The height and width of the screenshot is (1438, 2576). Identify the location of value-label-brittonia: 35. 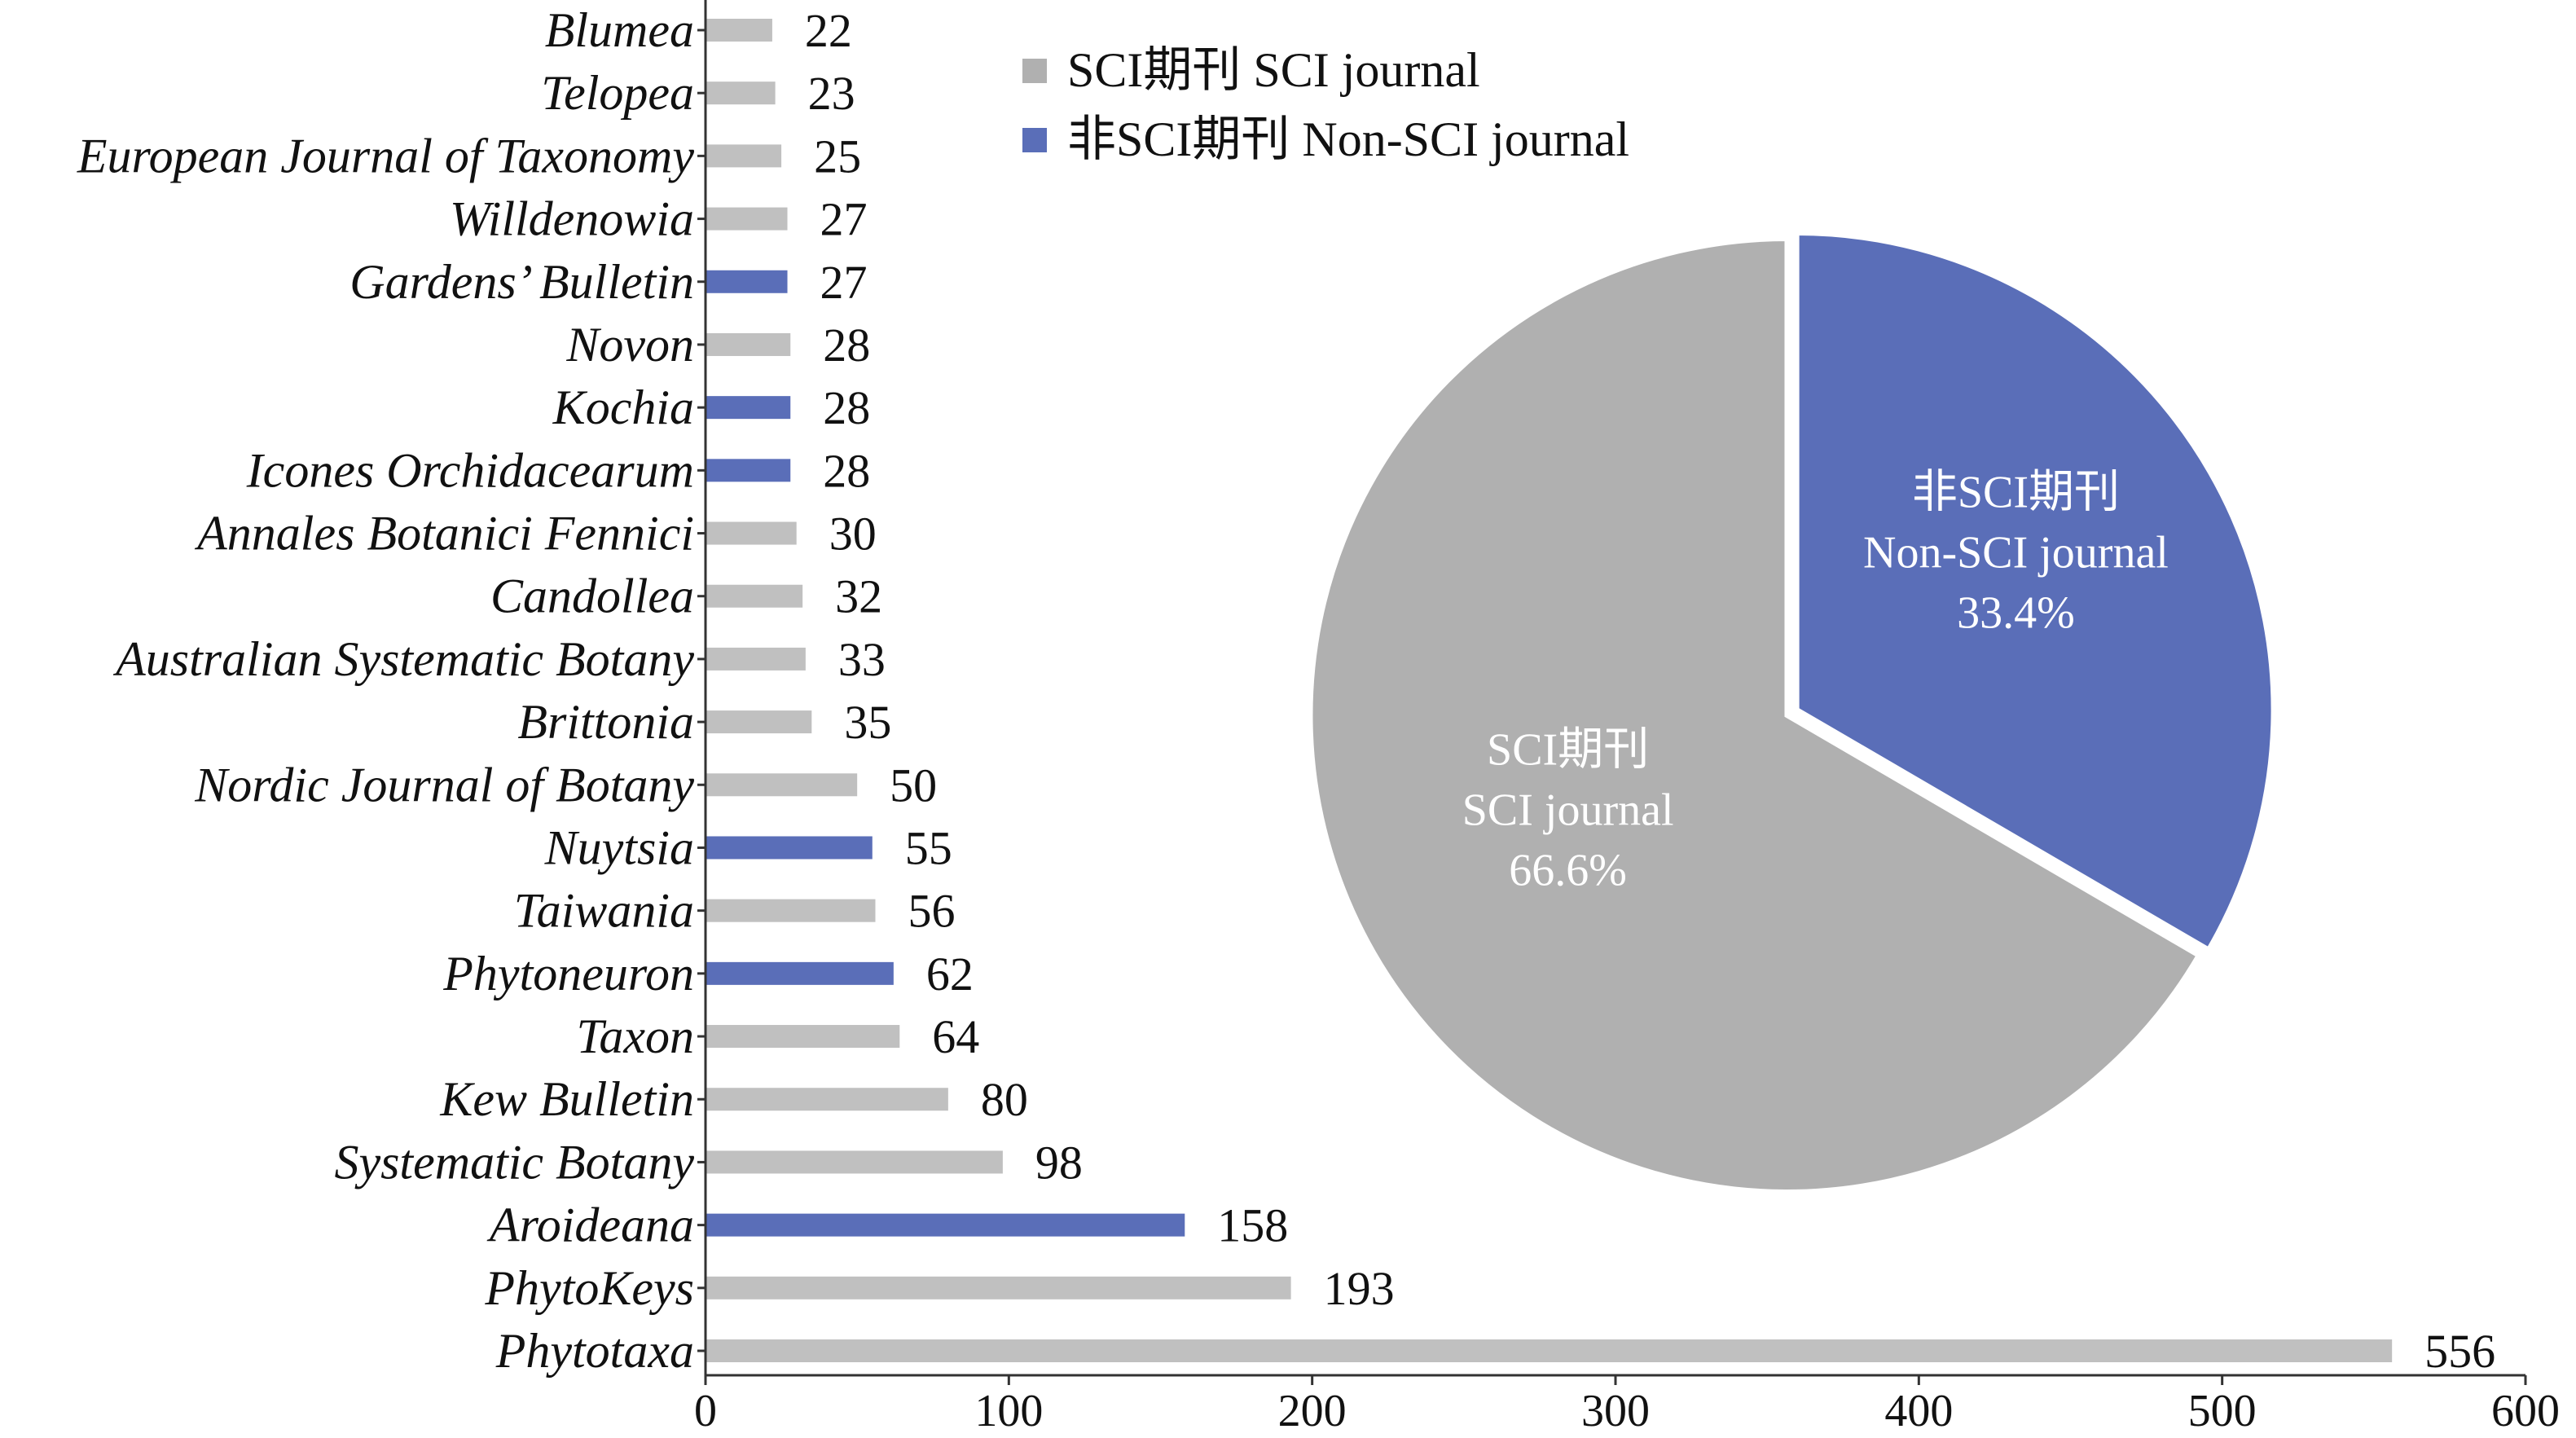
(867, 722).